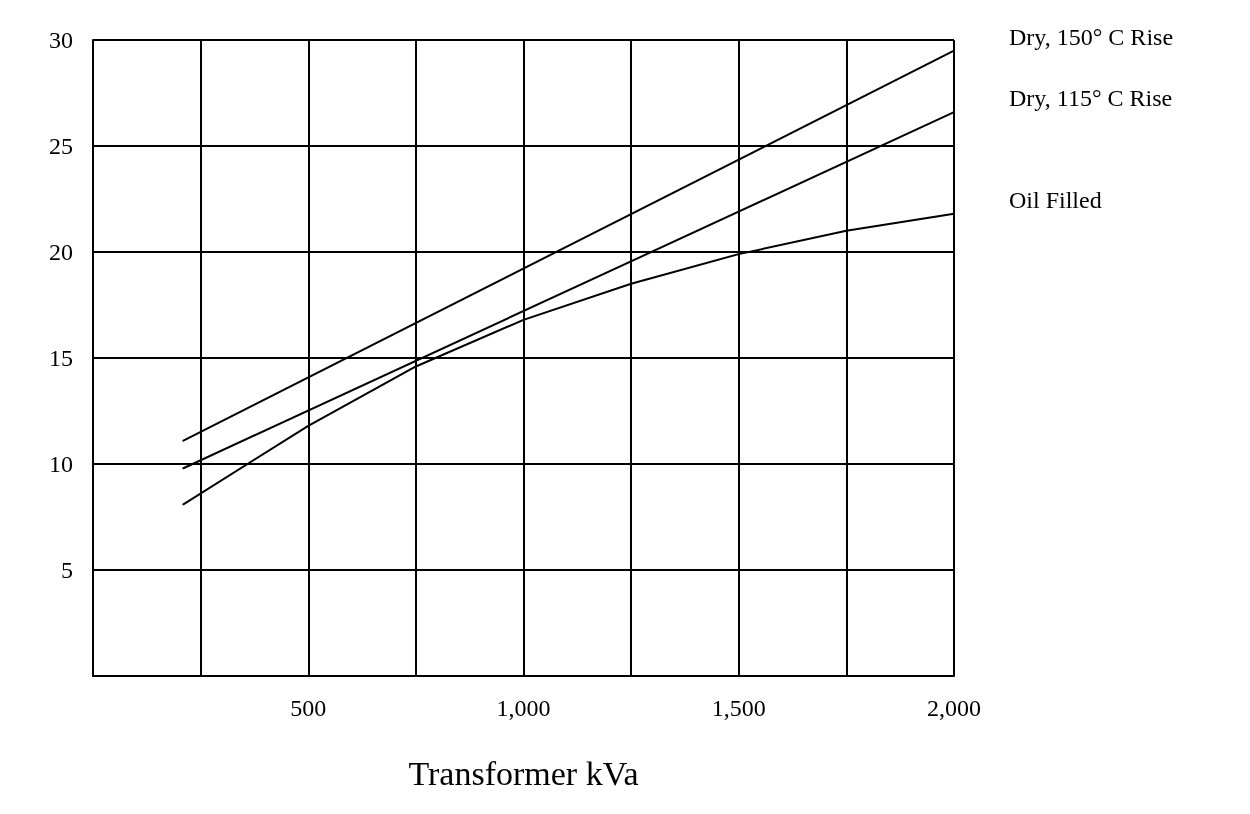  What do you see at coordinates (954, 708) in the screenshot?
I see `x-tick-label: 2,000` at bounding box center [954, 708].